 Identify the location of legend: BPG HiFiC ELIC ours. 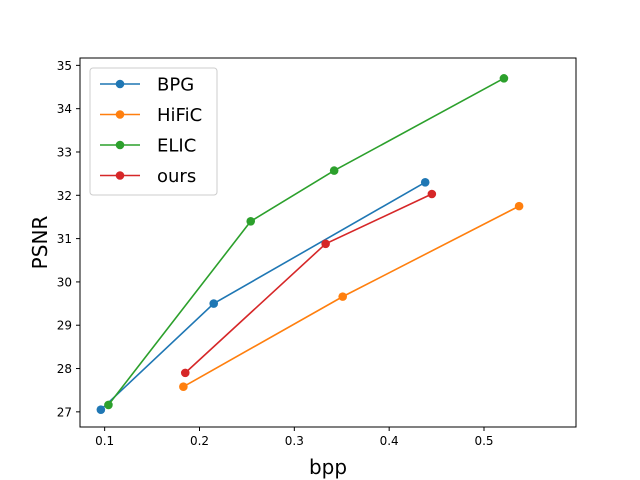
(153, 131).